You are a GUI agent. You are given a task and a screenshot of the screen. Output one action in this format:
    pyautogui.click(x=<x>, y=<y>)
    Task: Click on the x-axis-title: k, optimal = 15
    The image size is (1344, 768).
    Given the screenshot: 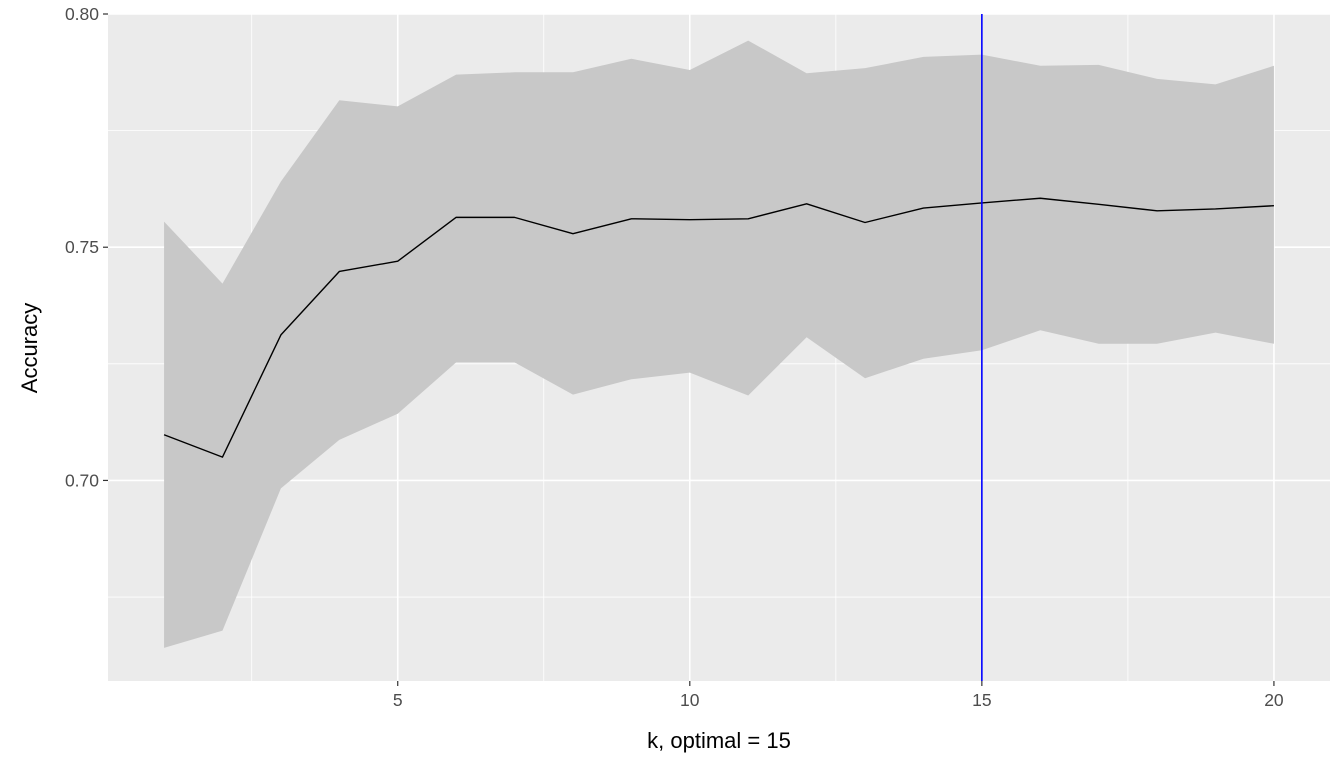 What is the action you would take?
    pyautogui.click(x=719, y=740)
    